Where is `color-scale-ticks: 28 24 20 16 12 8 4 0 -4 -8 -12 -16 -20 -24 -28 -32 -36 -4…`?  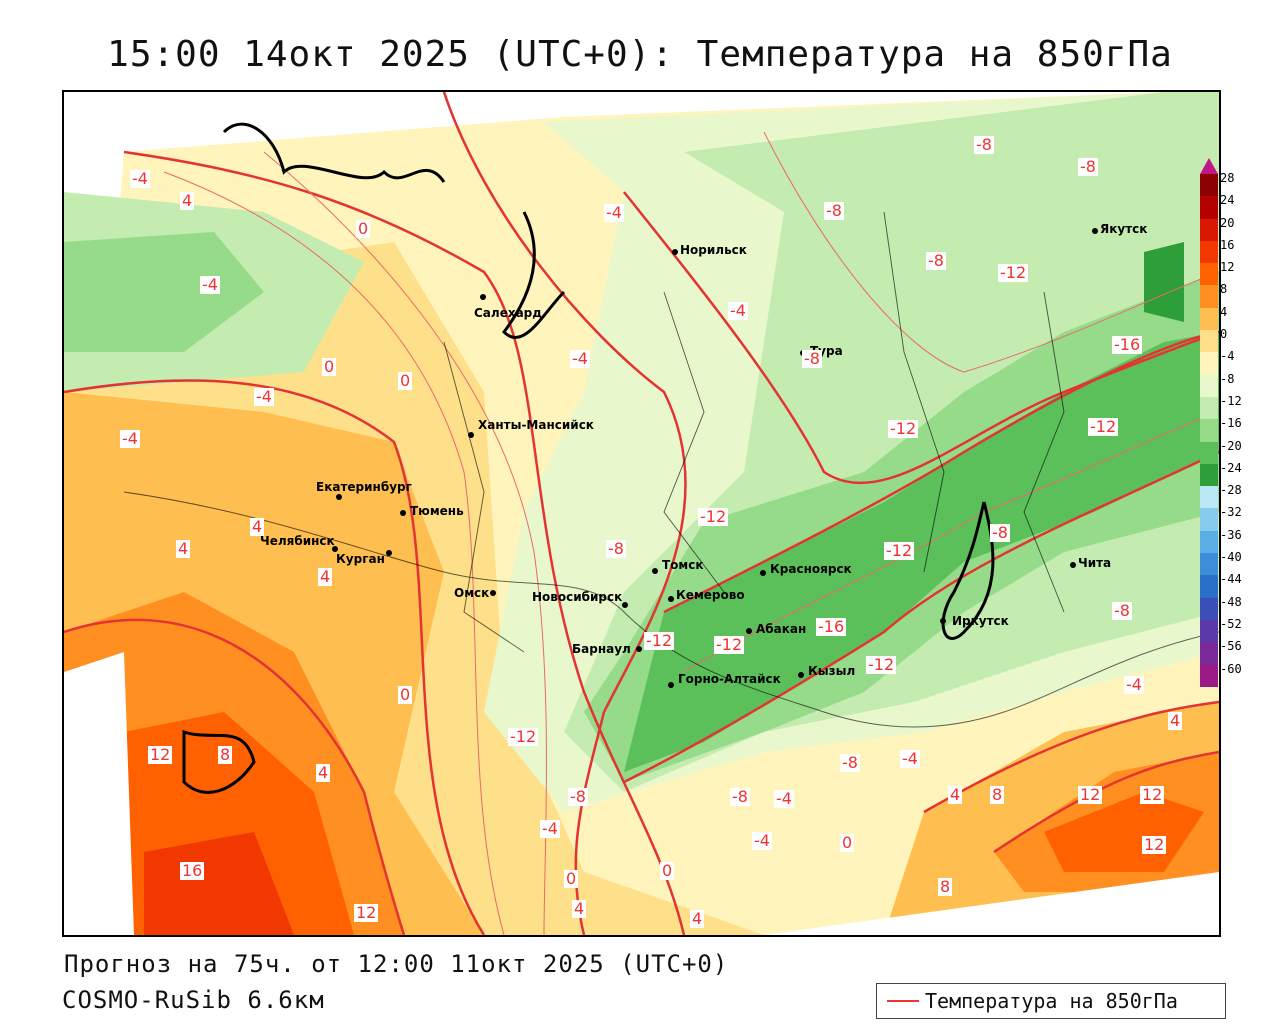 color-scale-ticks: 28 24 20 16 12 8 4 0 -4 -8 -12 -16 -20 -24 -28 -32 -36 -4… is located at coordinates (1231, 428).